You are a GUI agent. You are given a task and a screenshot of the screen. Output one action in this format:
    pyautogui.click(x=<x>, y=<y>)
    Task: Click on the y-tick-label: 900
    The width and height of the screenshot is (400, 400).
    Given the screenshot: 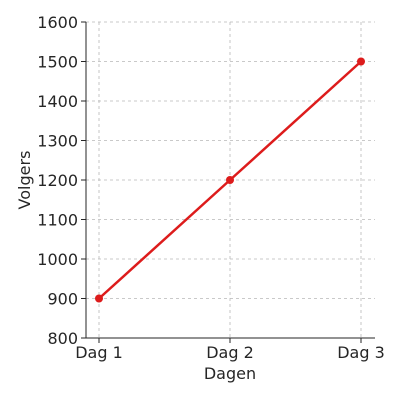 What is the action you would take?
    pyautogui.click(x=62, y=299)
    